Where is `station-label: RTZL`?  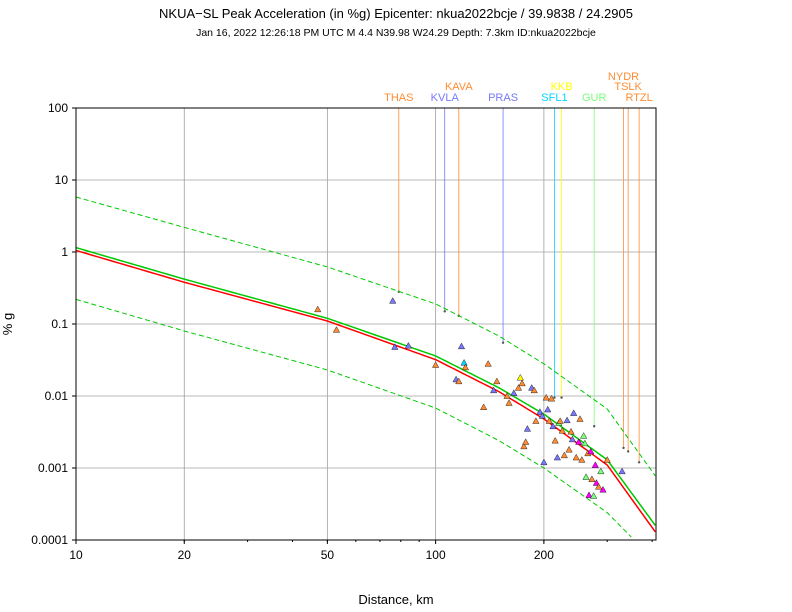
station-label: RTZL is located at coordinates (638, 98).